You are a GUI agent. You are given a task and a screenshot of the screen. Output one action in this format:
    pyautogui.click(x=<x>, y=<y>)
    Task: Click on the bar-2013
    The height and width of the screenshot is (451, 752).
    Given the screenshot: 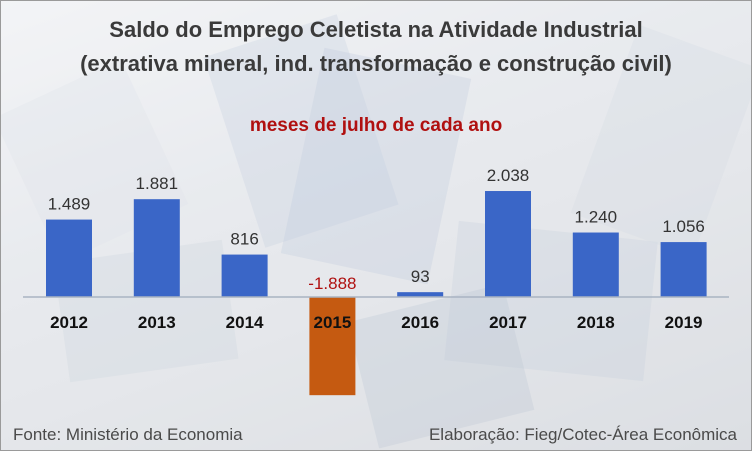 What is the action you would take?
    pyautogui.click(x=156, y=248)
    